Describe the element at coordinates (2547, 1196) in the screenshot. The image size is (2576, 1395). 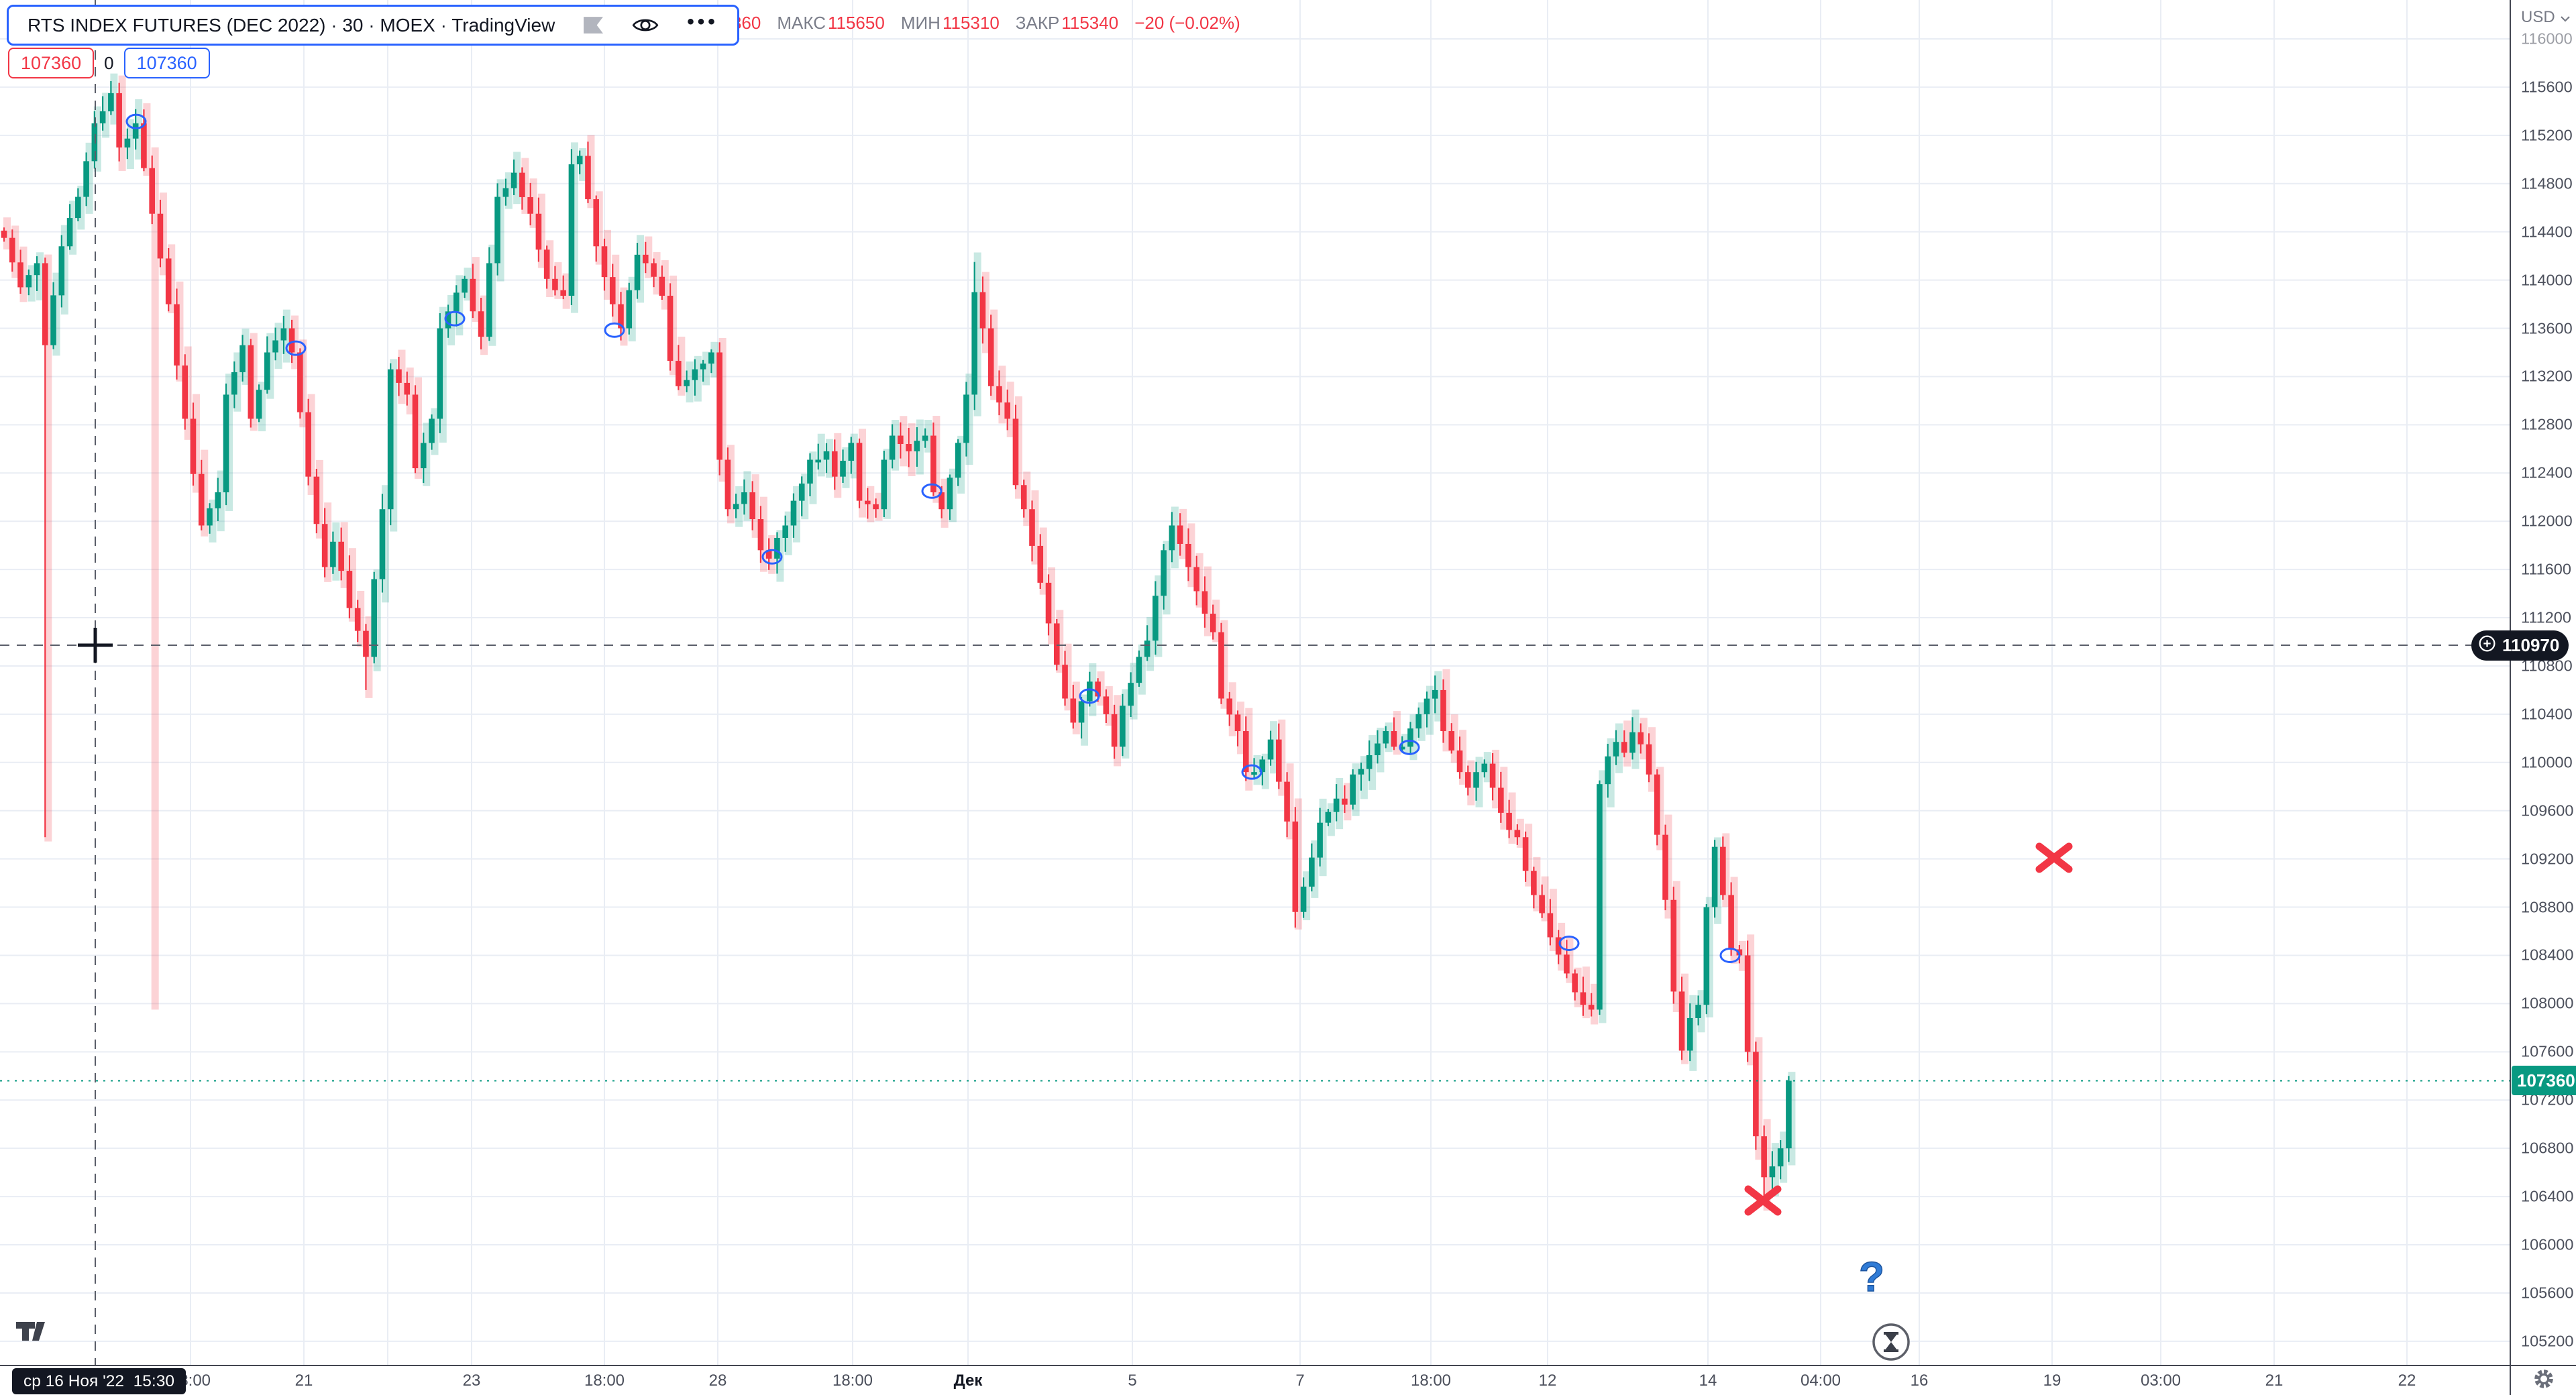
I see `price-tick-label: 106400` at that location.